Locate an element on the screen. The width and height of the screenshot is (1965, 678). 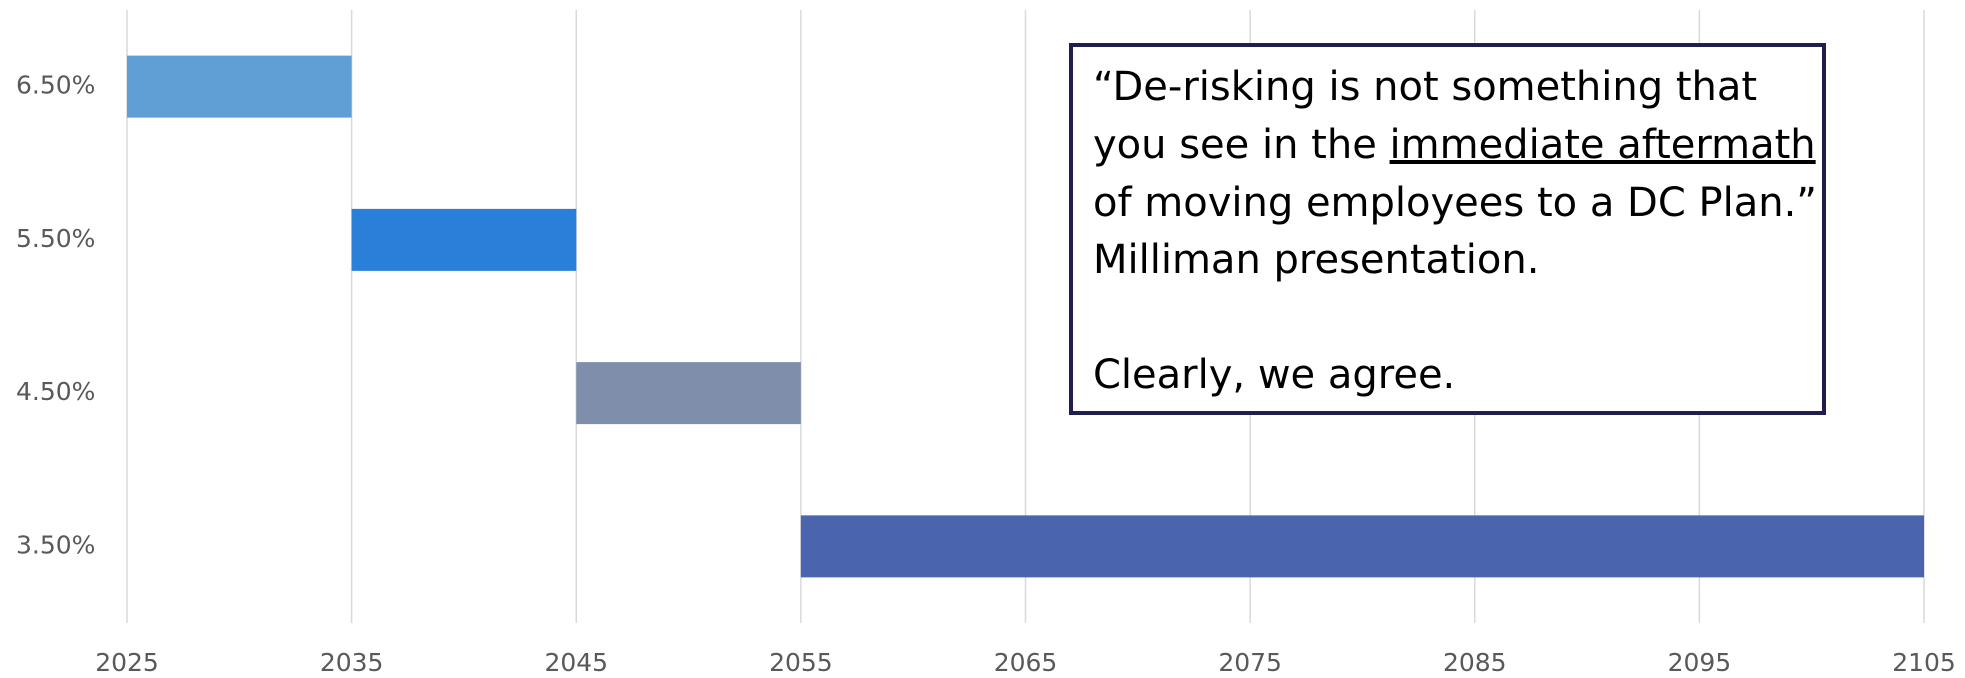
x-tick-label: 2055 is located at coordinates (801, 662).